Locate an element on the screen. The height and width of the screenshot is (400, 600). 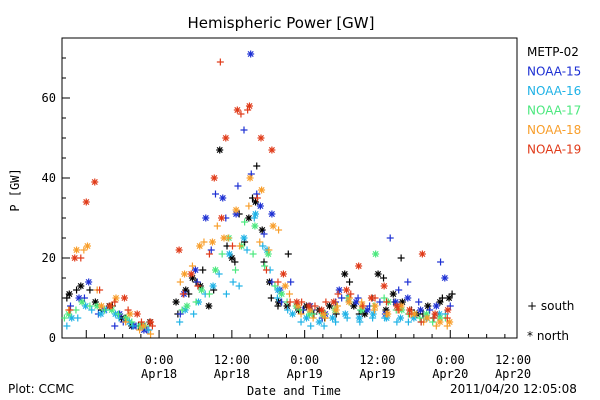
legend-entry: NOAA-17 is located at coordinates (554, 111).